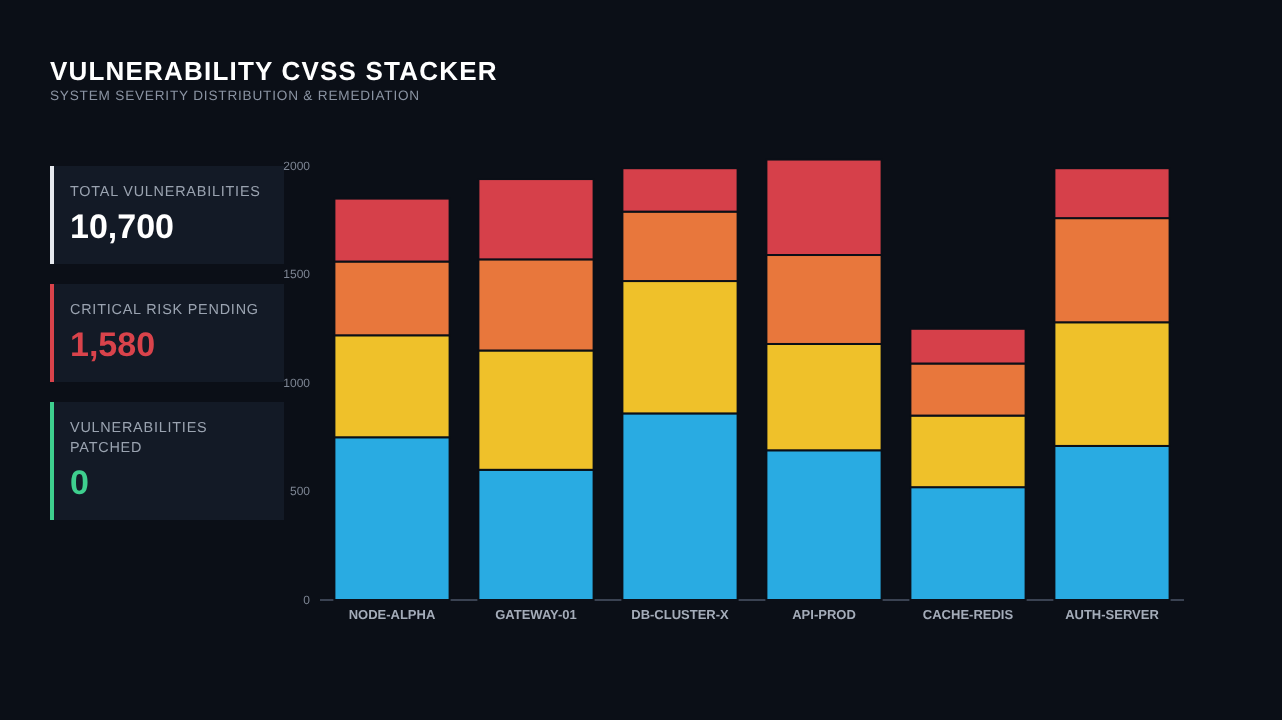 The width and height of the screenshot is (1282, 720). What do you see at coordinates (113, 345) in the screenshot?
I see `text: 1,580` at bounding box center [113, 345].